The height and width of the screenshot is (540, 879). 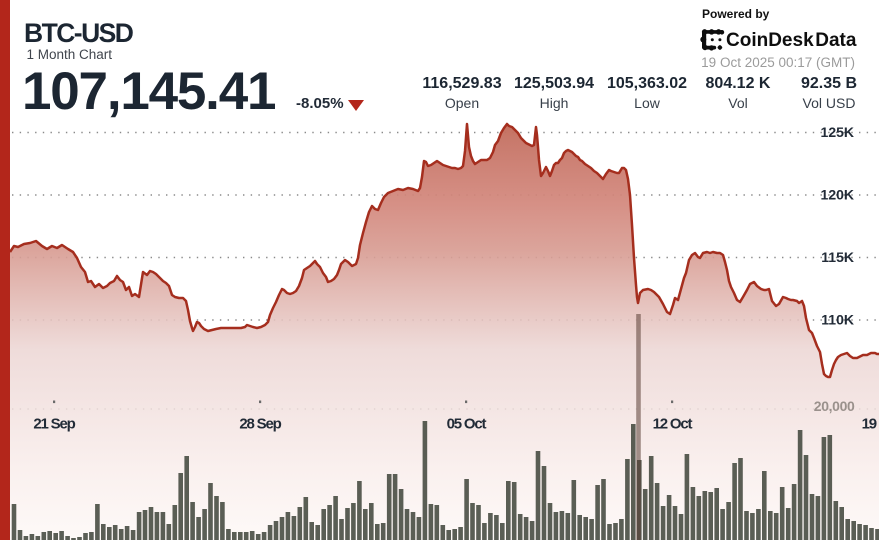 What do you see at coordinates (673, 424) in the screenshot?
I see `svg-text: 12 Oct` at bounding box center [673, 424].